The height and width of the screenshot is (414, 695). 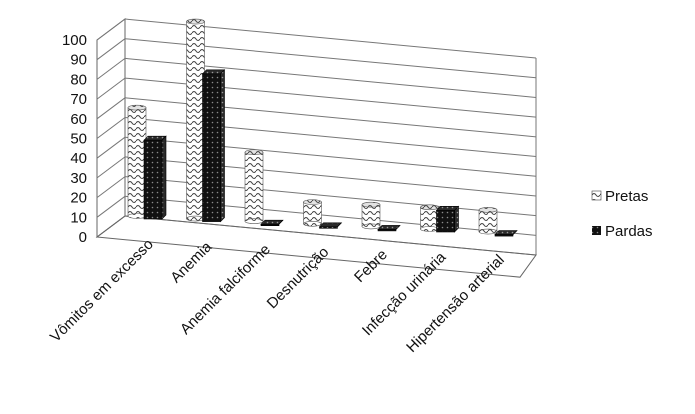 What do you see at coordinates (78, 178) in the screenshot?
I see `y-tick-label-3: 30` at bounding box center [78, 178].